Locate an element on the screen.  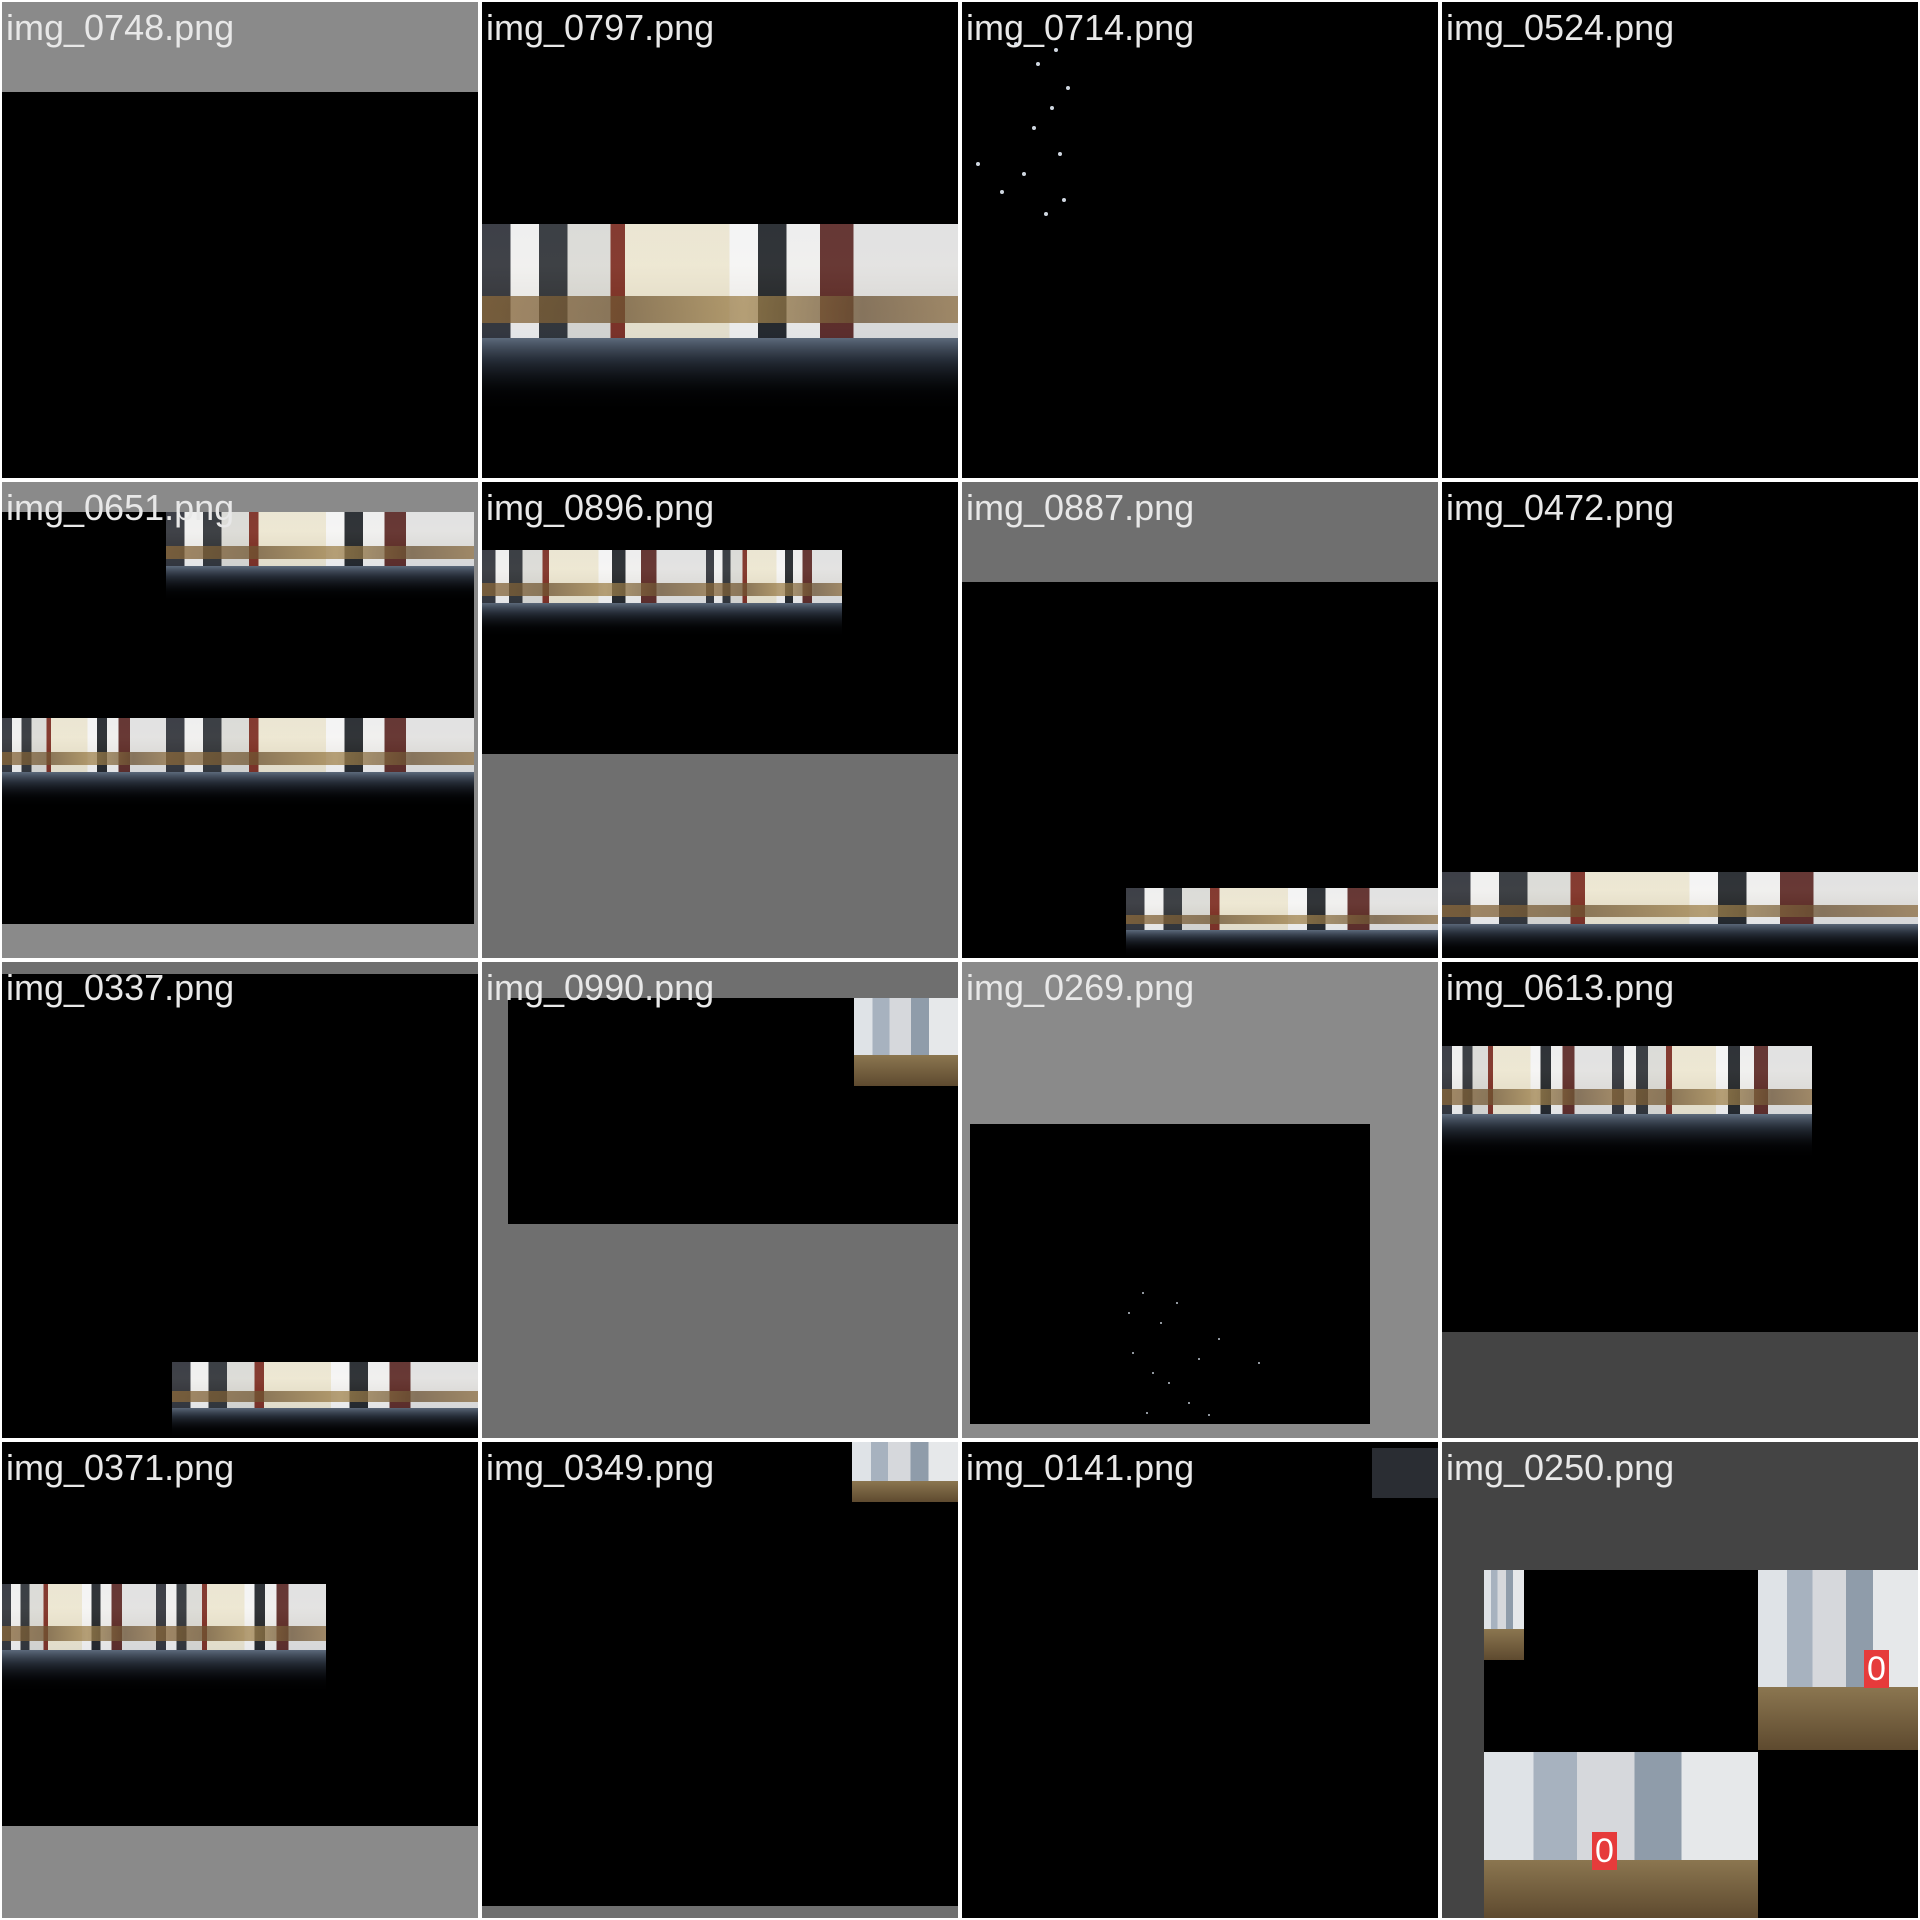
tile-filename: img_0613.png is located at coordinates (1560, 987).